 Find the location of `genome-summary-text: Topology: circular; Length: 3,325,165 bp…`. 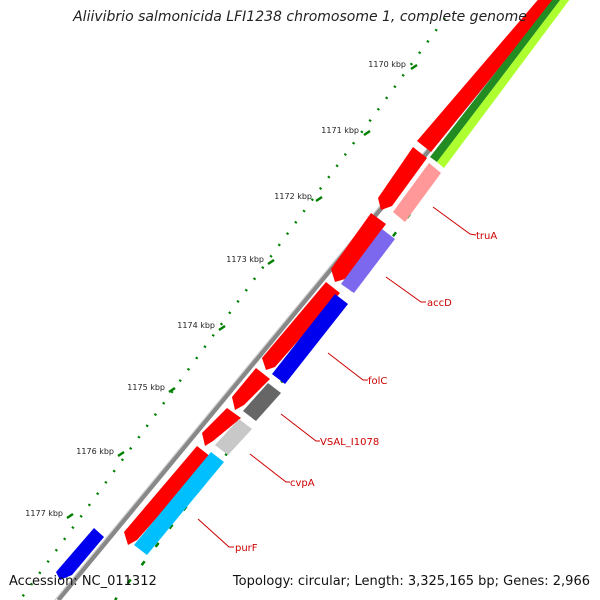

genome-summary-text: Topology: circular; Length: 3,325,165 bp… is located at coordinates (411, 581).